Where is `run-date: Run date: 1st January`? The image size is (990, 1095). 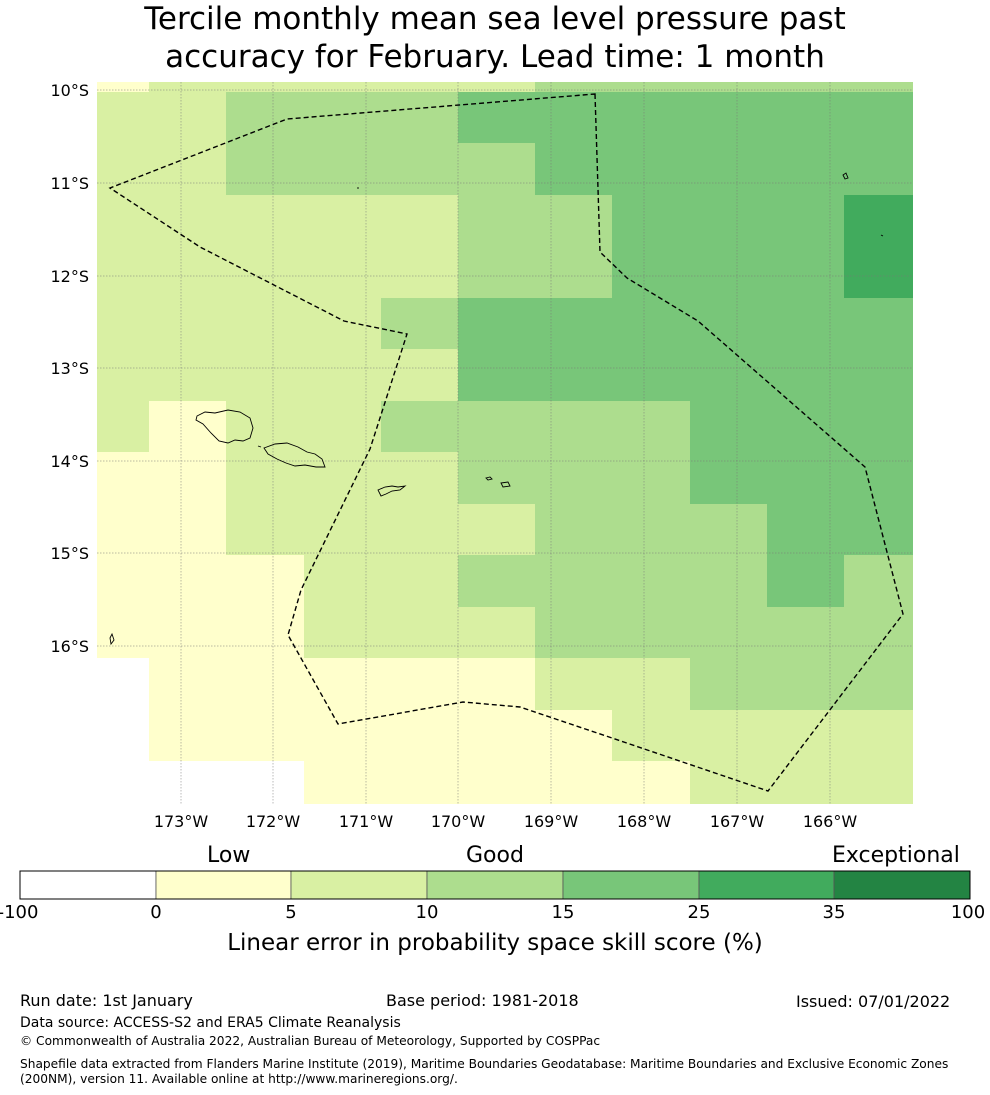 run-date: Run date: 1st January is located at coordinates (106, 1000).